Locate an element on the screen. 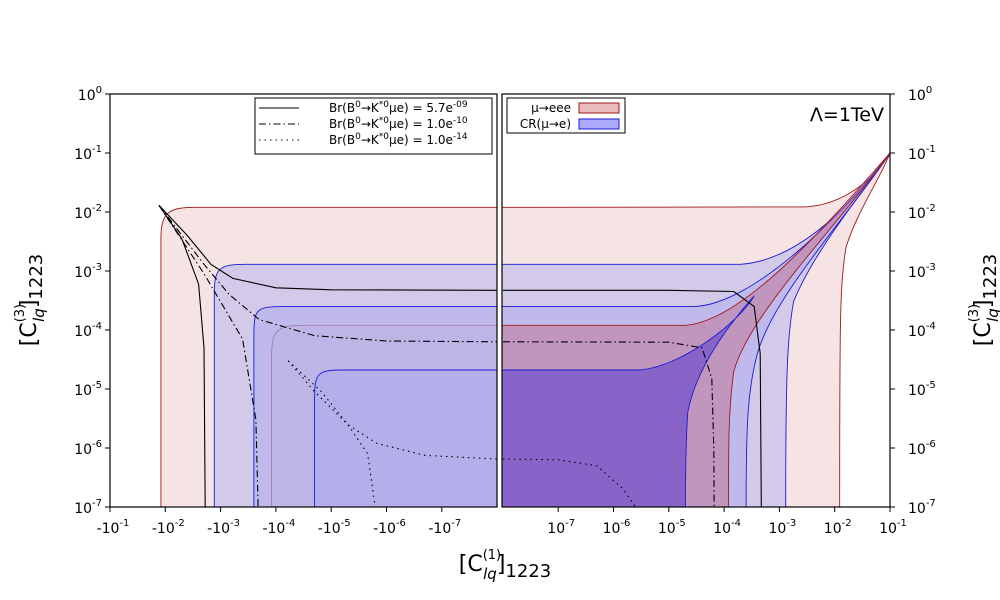  x-tick-label: -10-2 is located at coordinates (168, 527).